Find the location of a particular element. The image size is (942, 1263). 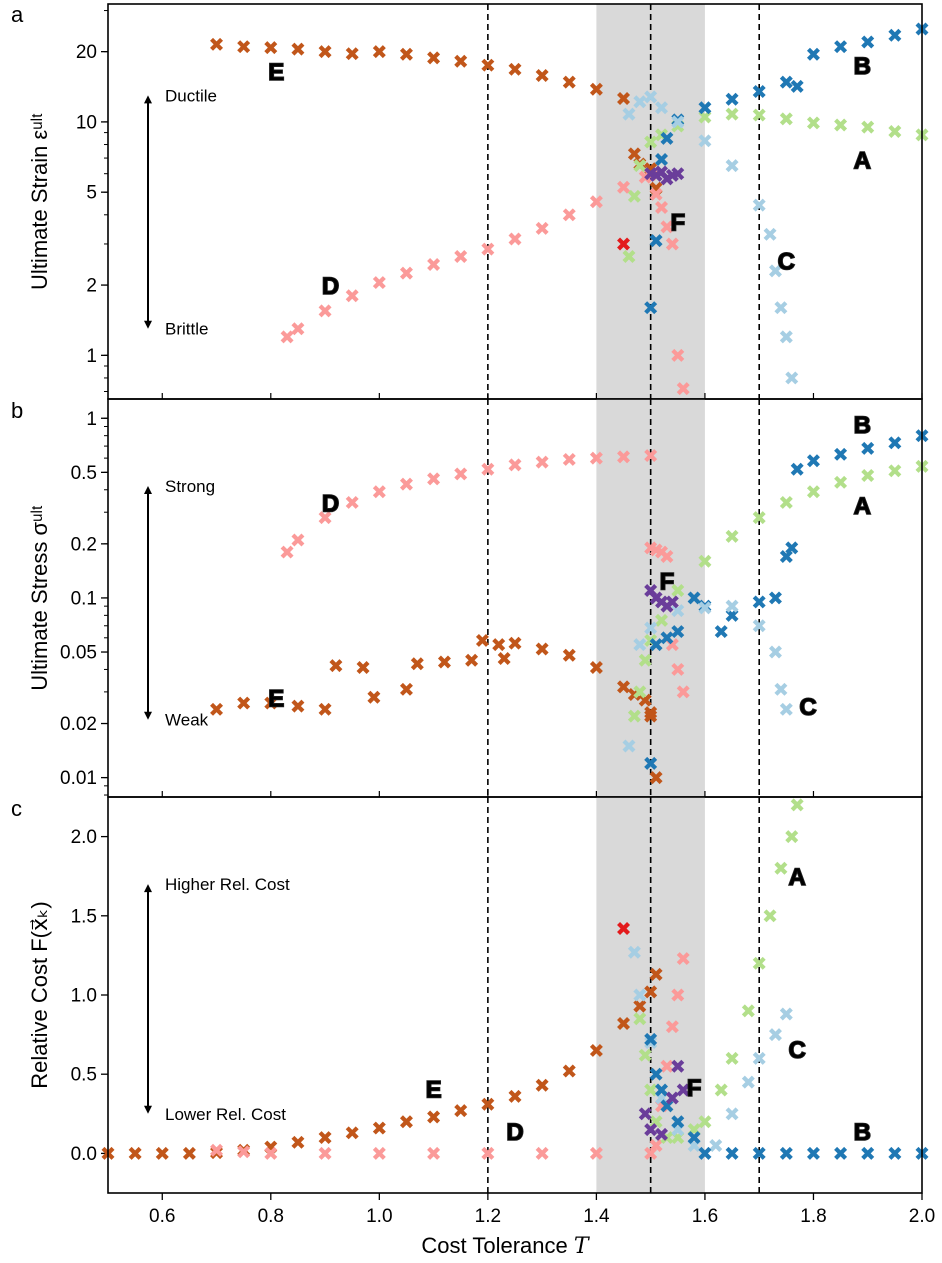

x-axis-label-var: T is located at coordinates (582, 1246).